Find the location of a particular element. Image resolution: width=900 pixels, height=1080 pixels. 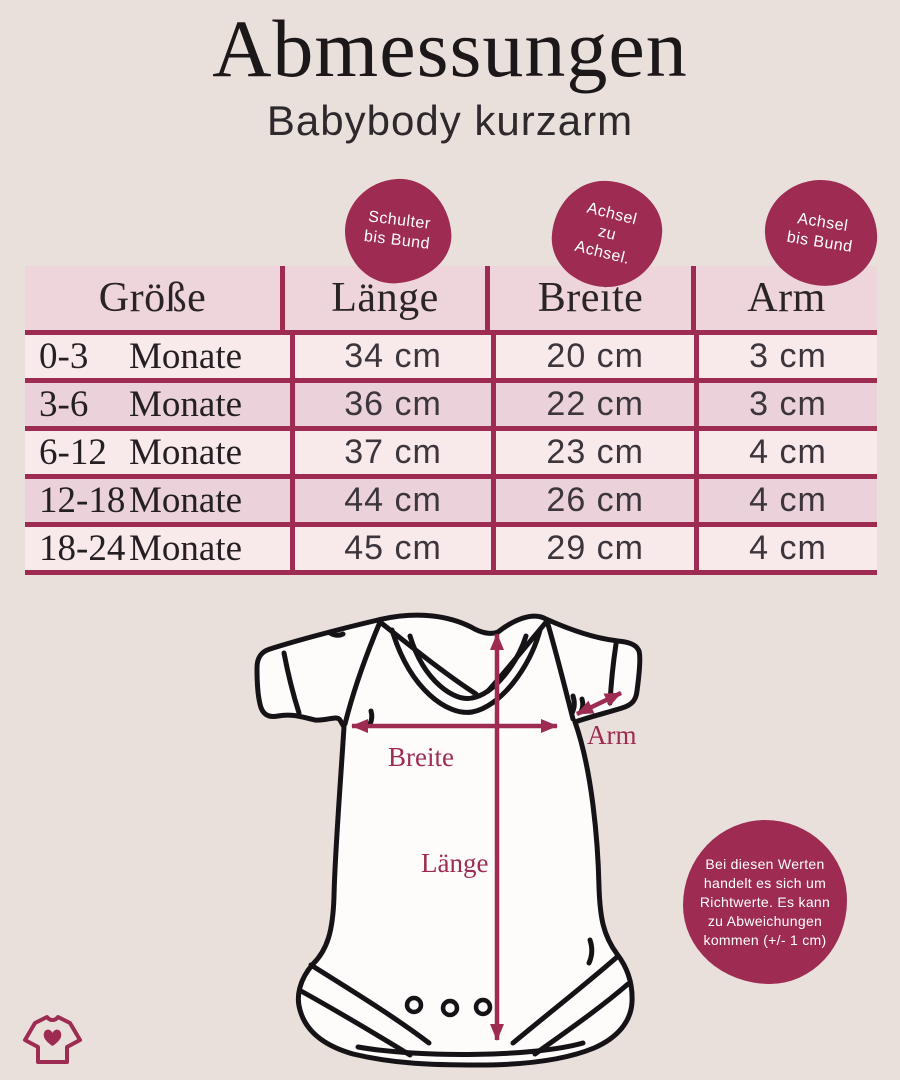

heart-icon is located at coordinates (52, 1037).